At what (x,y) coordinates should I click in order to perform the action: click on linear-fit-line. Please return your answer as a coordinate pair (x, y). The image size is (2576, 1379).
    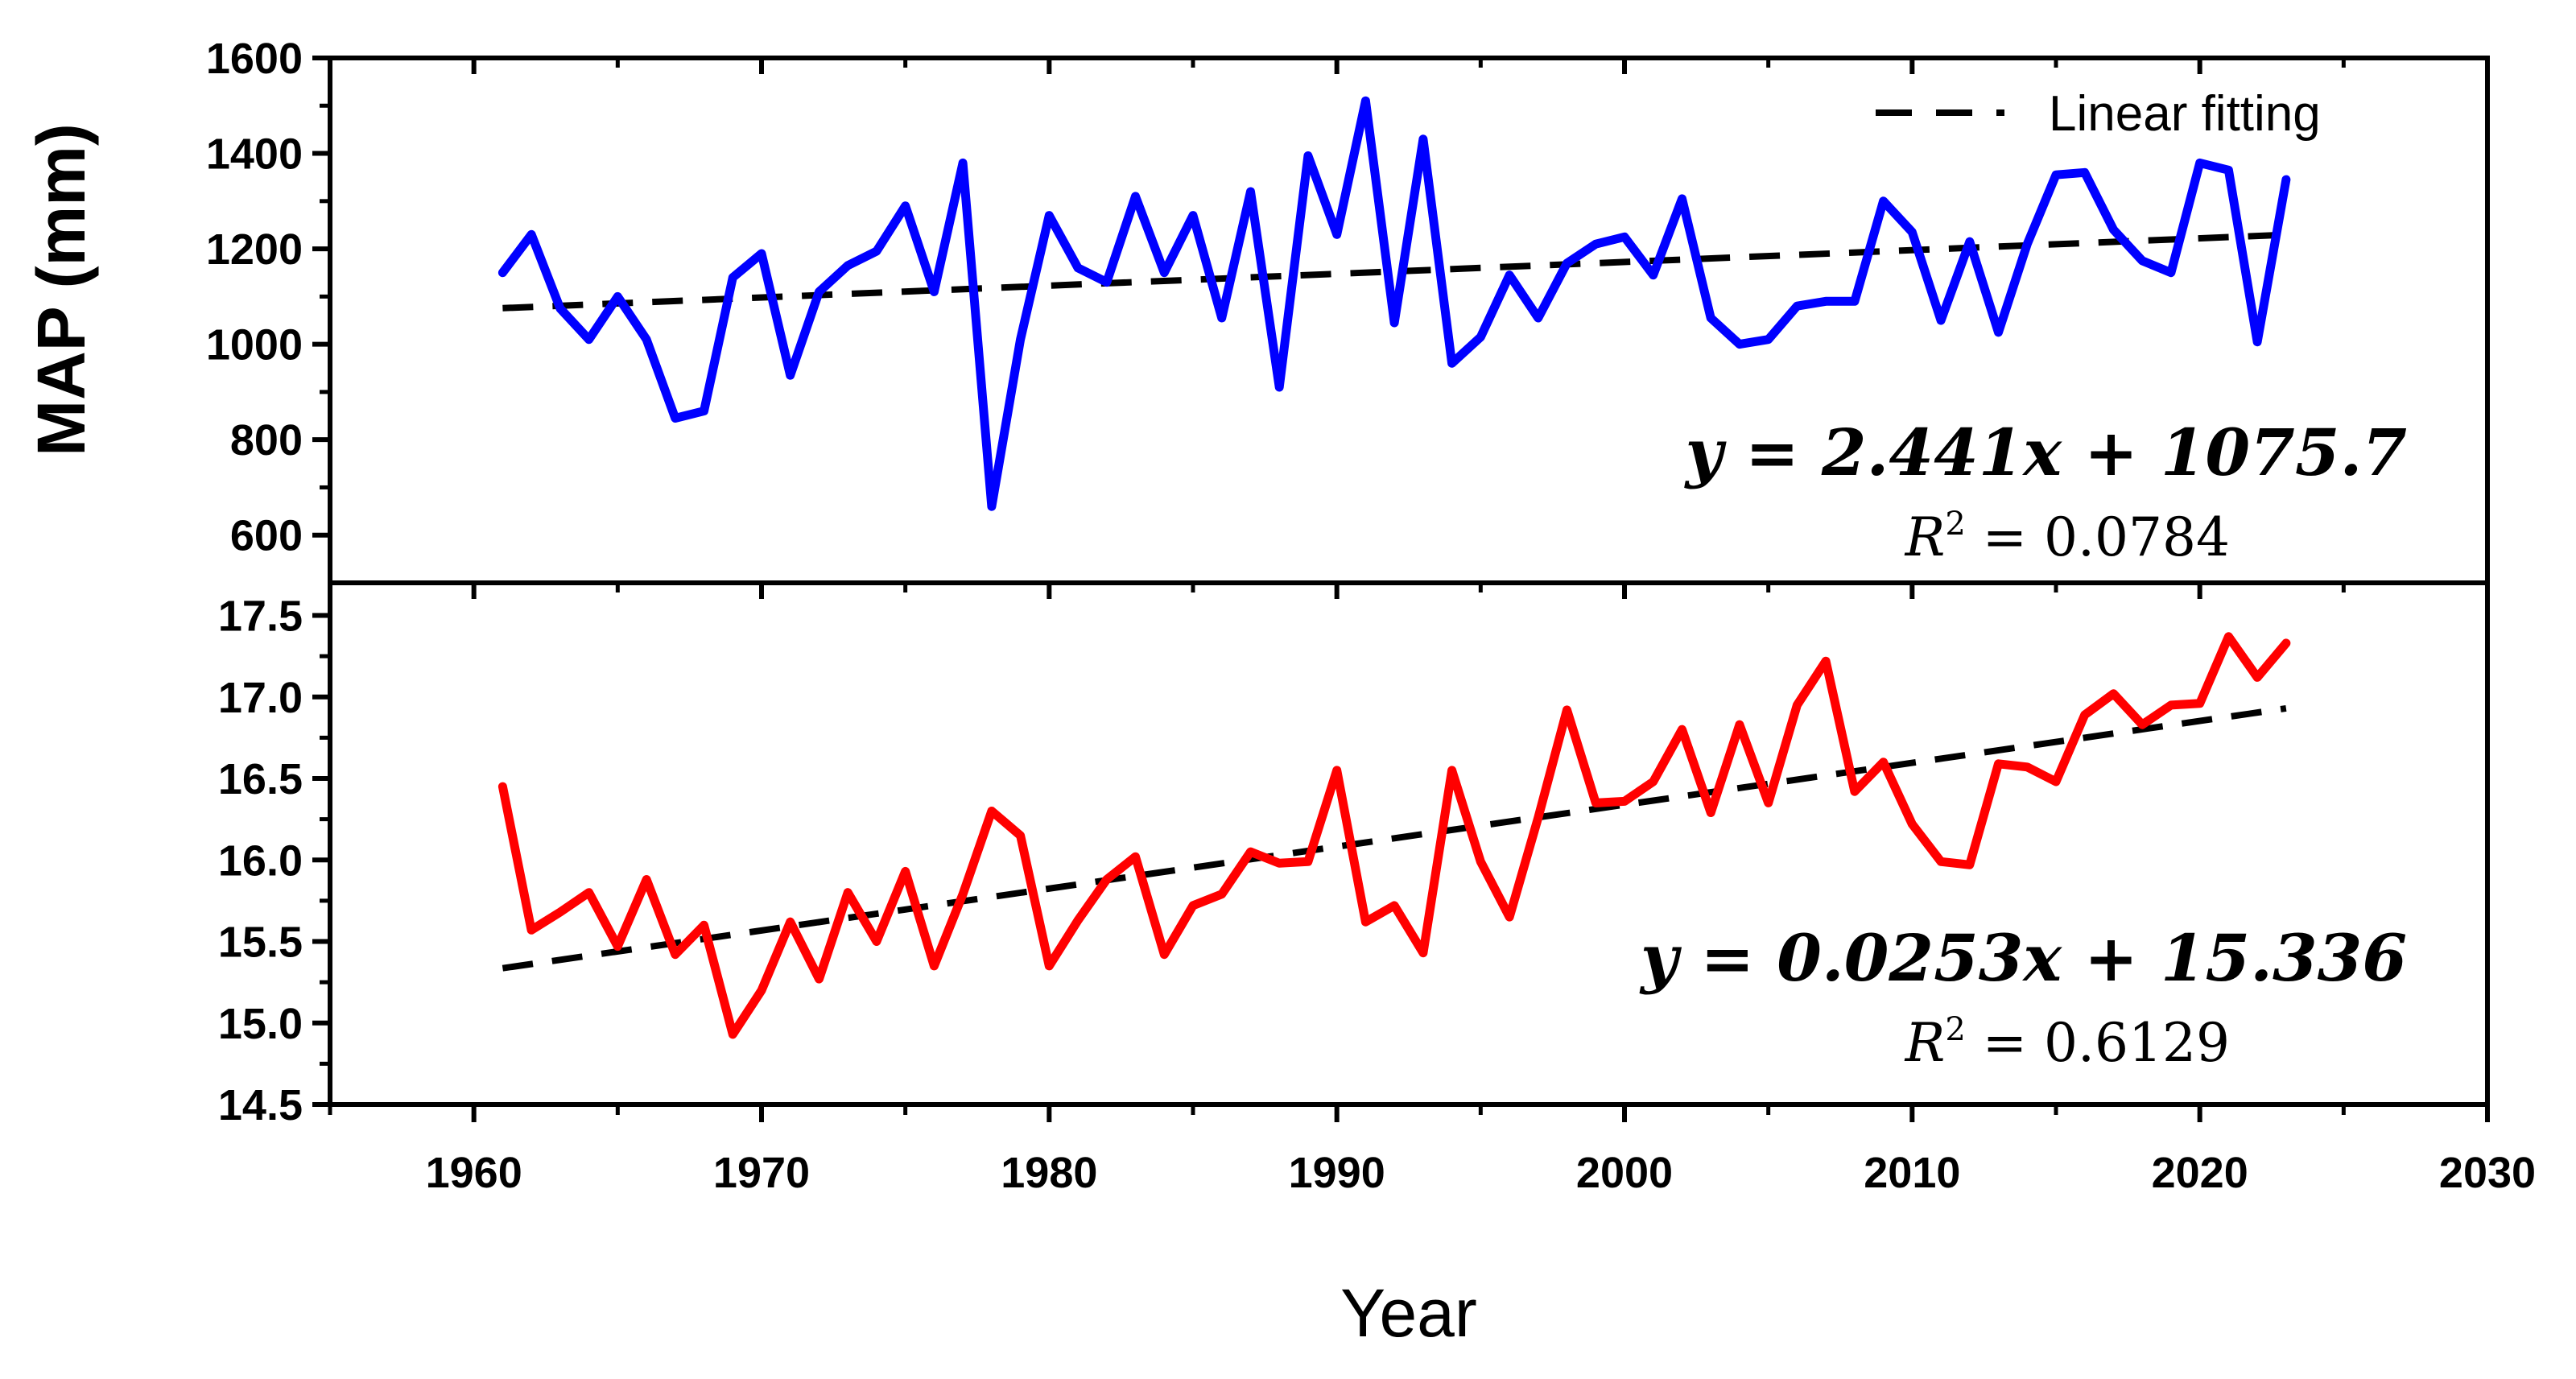
    Looking at the image, I should click on (1394, 838).